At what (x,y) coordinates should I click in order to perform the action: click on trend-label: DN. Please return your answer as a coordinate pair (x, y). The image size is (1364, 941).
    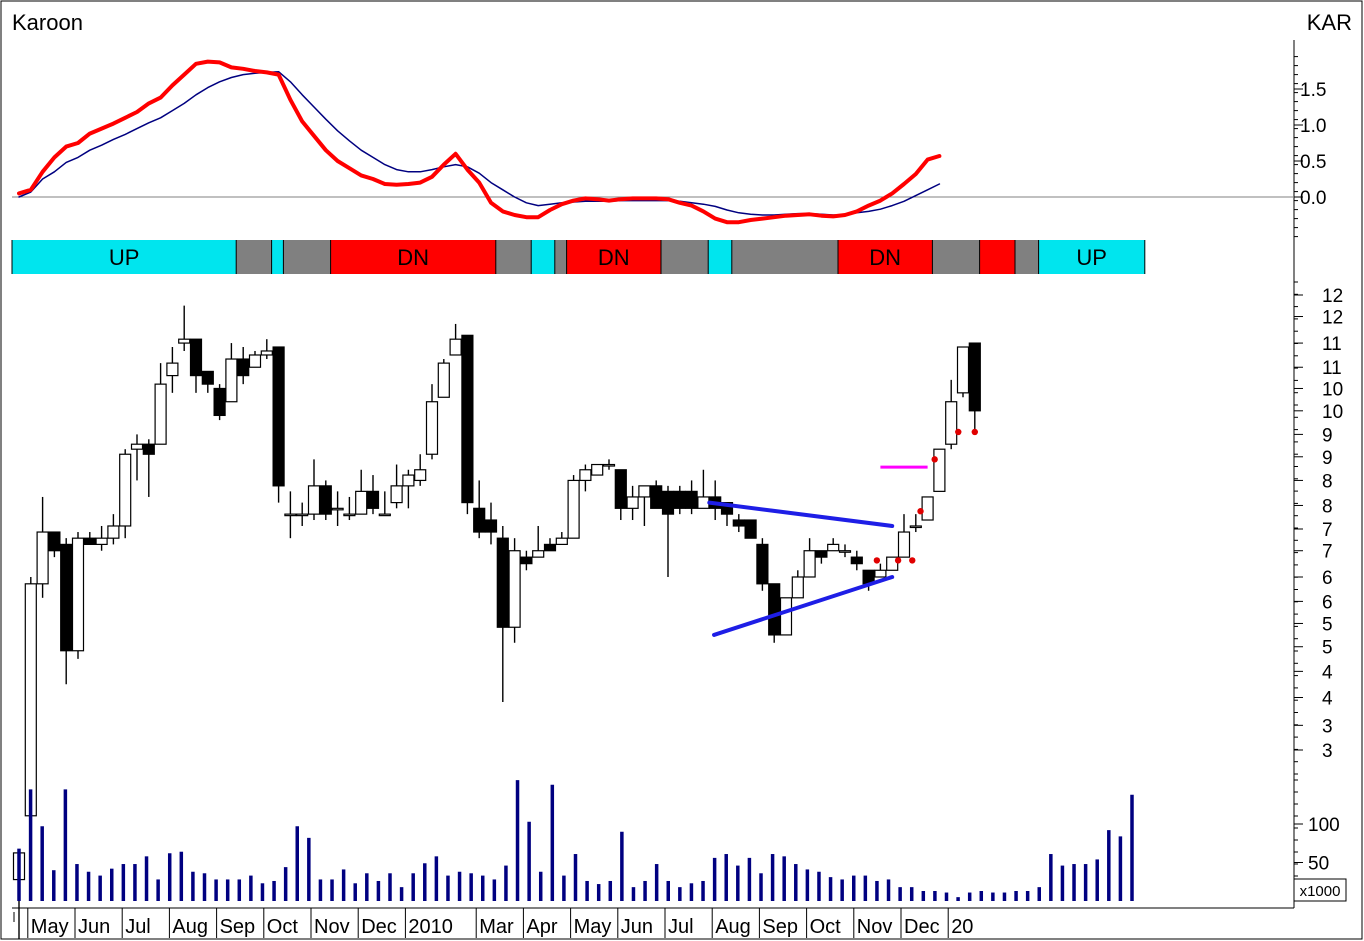
    Looking at the image, I should click on (614, 257).